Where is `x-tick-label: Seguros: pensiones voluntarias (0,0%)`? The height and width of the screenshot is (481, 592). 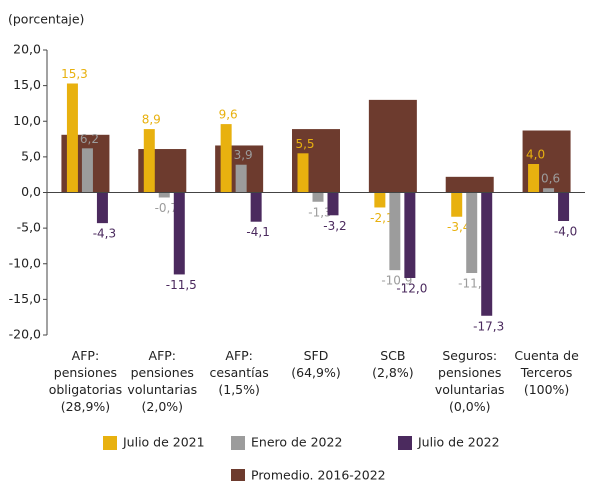
x-tick-label: Seguros: pensiones voluntarias (0,0%) is located at coordinates (470, 381).